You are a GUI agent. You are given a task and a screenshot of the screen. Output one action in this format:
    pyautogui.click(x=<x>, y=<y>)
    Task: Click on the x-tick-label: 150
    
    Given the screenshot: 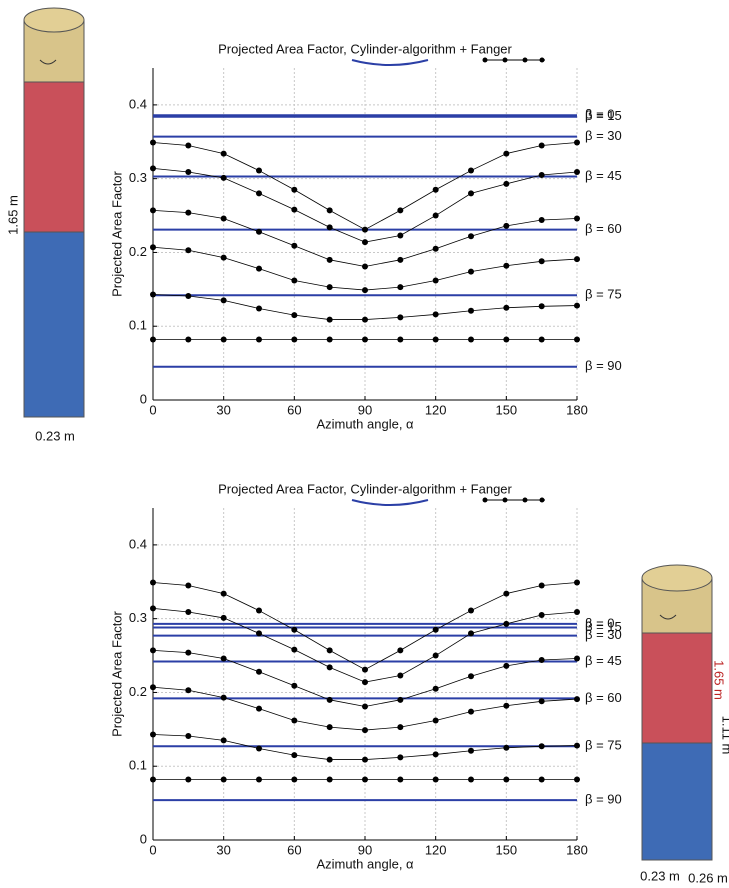 What is the action you would take?
    pyautogui.click(x=506, y=849)
    